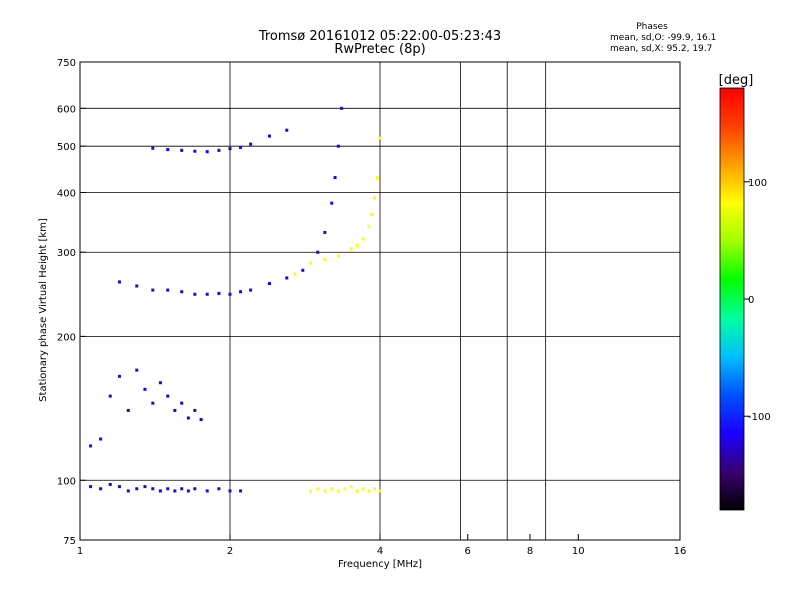  What do you see at coordinates (66, 147) in the screenshot?
I see `y-tick-label: 500` at bounding box center [66, 147].